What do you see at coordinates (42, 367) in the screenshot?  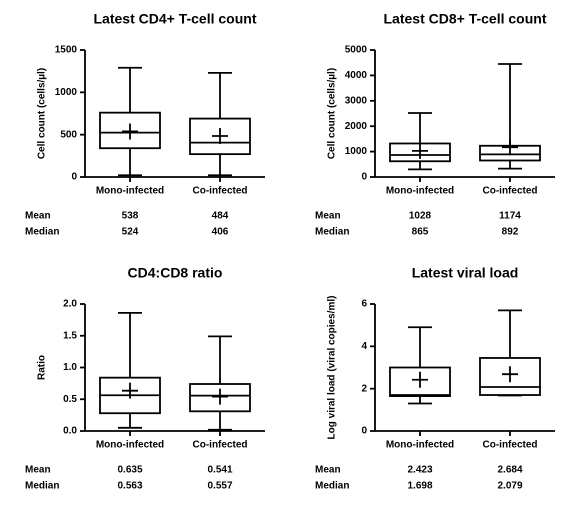 I see `y-axis-label: Ratio` at bounding box center [42, 367].